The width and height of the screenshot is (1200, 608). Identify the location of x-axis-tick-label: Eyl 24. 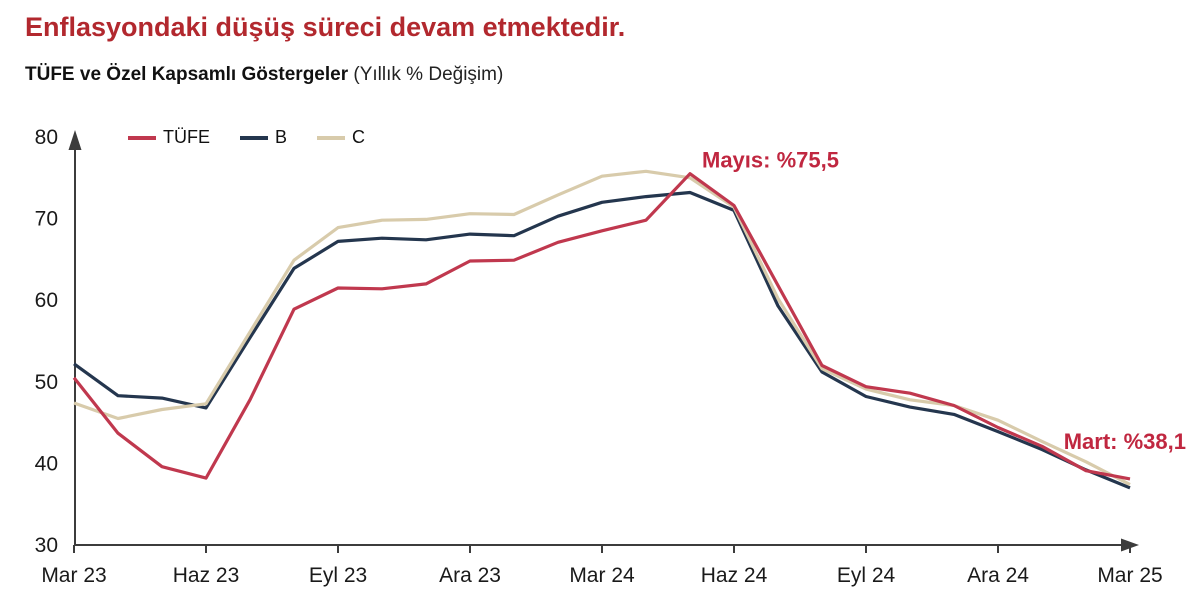
(866, 575).